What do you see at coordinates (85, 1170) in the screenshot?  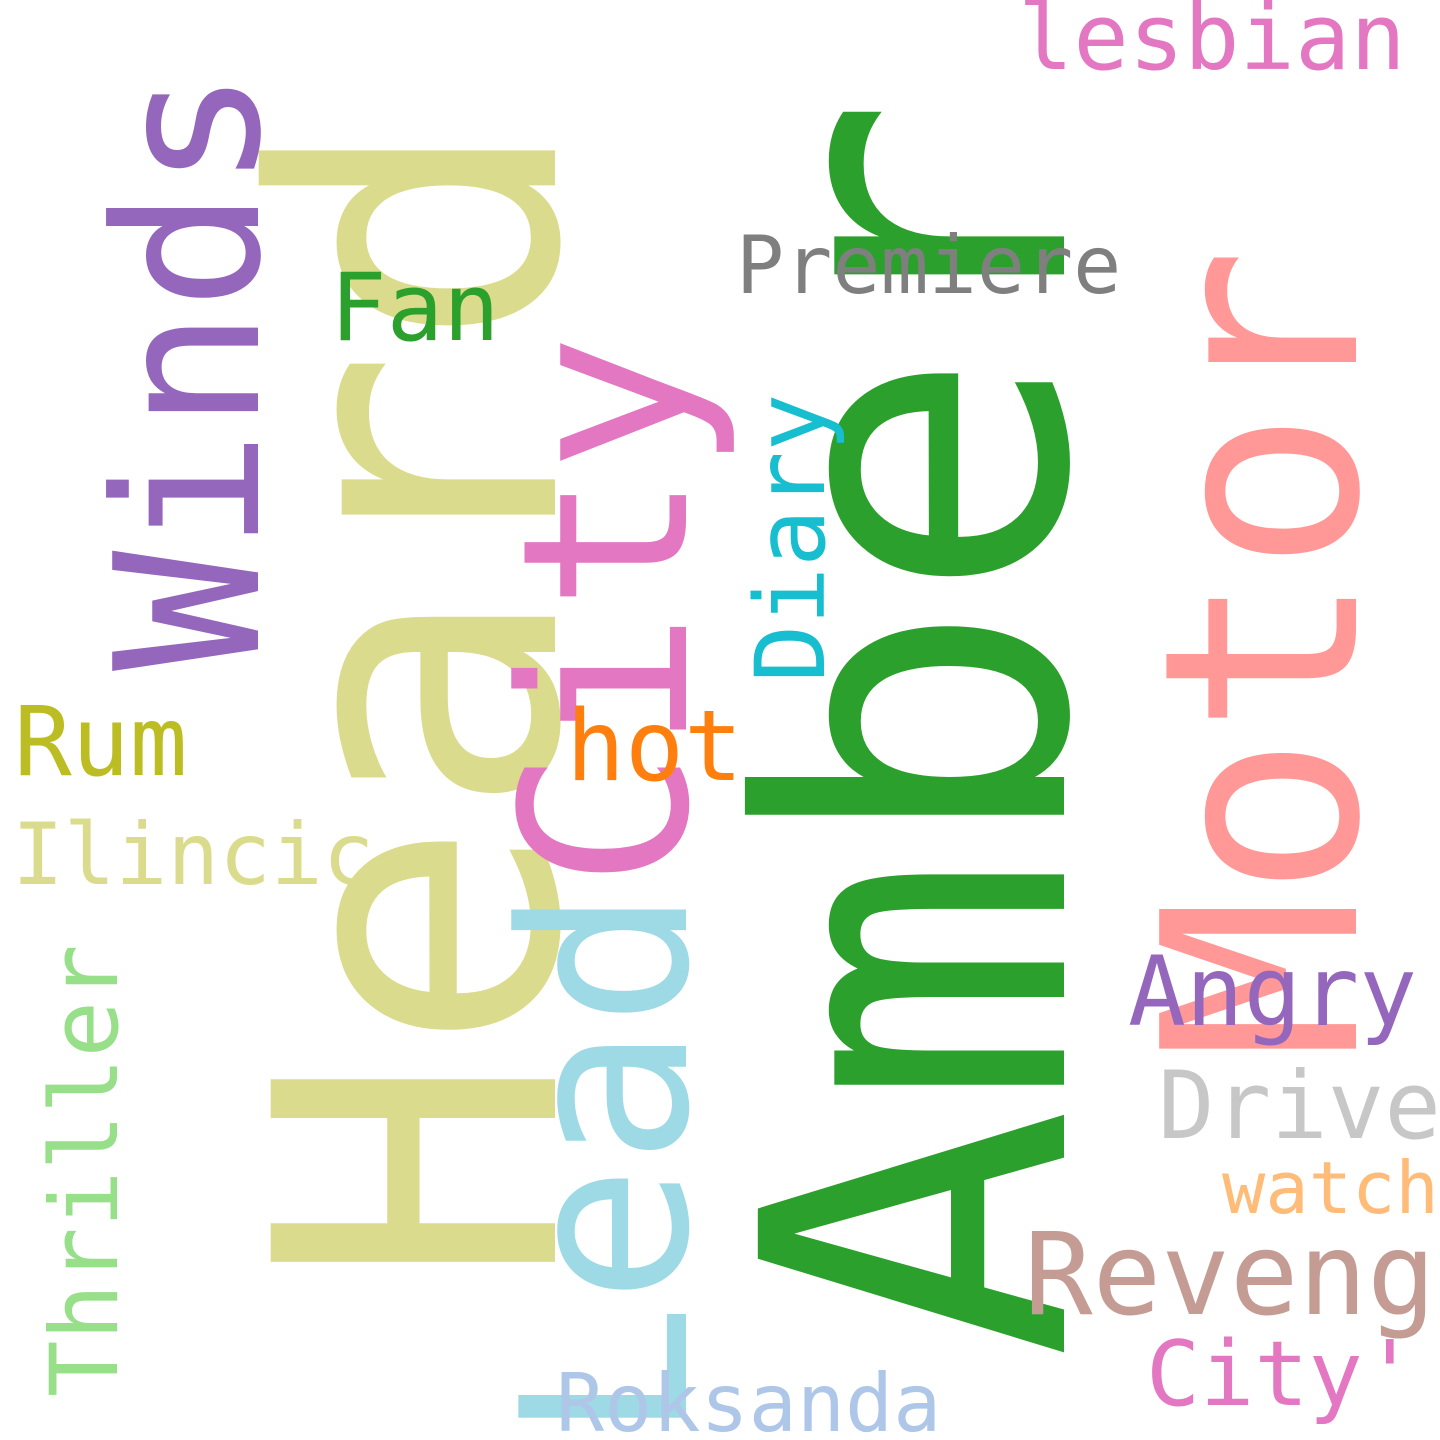 I see `word-thriller: Thriller` at bounding box center [85, 1170].